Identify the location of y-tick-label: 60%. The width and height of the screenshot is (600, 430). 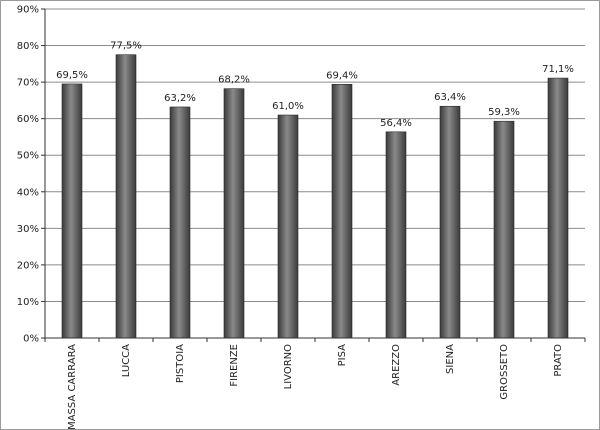
(28, 119).